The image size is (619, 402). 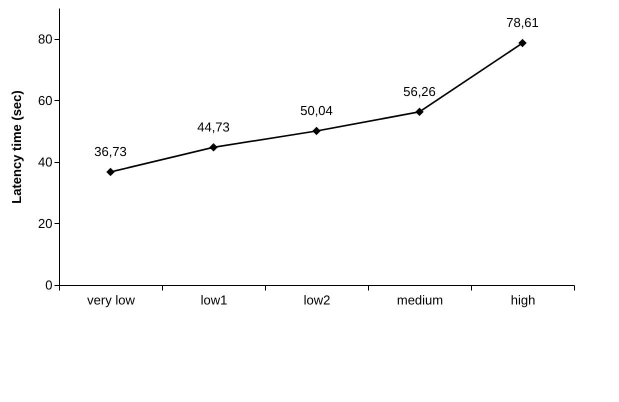 I want to click on y-axis-title: Latency time (sec), so click(x=16, y=147).